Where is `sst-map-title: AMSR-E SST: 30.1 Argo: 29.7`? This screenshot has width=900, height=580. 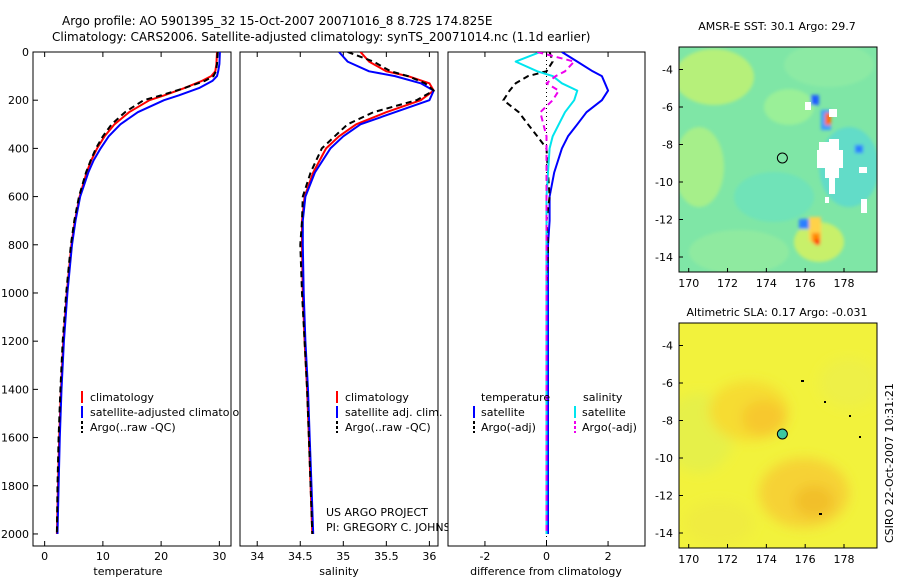
sst-map-title: AMSR-E SST: 30.1 Argo: 29.7 is located at coordinates (777, 26).